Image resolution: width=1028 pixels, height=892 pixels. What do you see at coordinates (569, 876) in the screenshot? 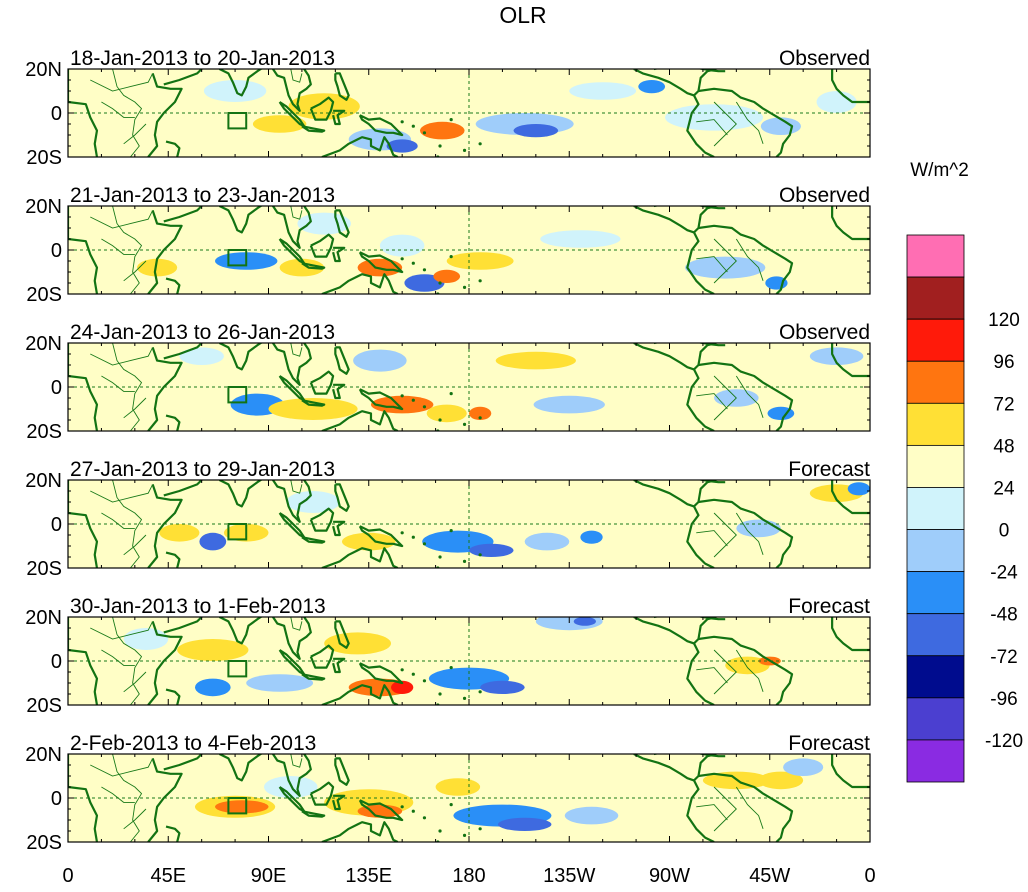
I see `lon-label: 135W` at bounding box center [569, 876].